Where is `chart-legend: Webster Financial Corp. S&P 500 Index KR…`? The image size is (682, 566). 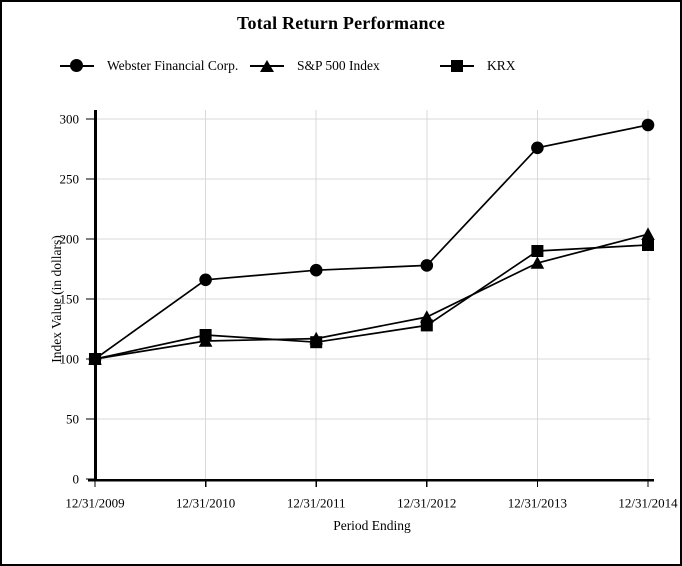 chart-legend: Webster Financial Corp. S&P 500 Index KR… is located at coordinates (341, 66).